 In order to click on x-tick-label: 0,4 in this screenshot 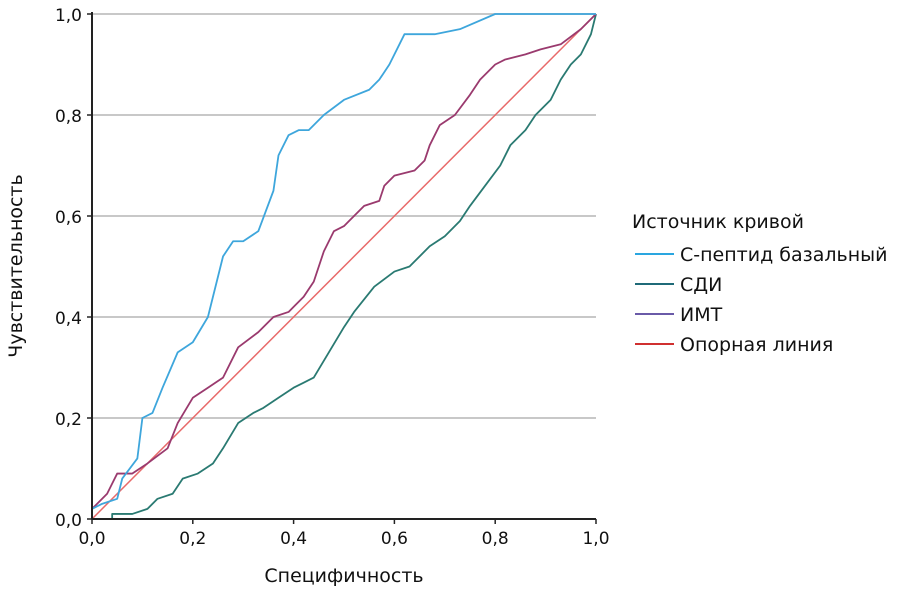, I will do `click(293, 539)`.